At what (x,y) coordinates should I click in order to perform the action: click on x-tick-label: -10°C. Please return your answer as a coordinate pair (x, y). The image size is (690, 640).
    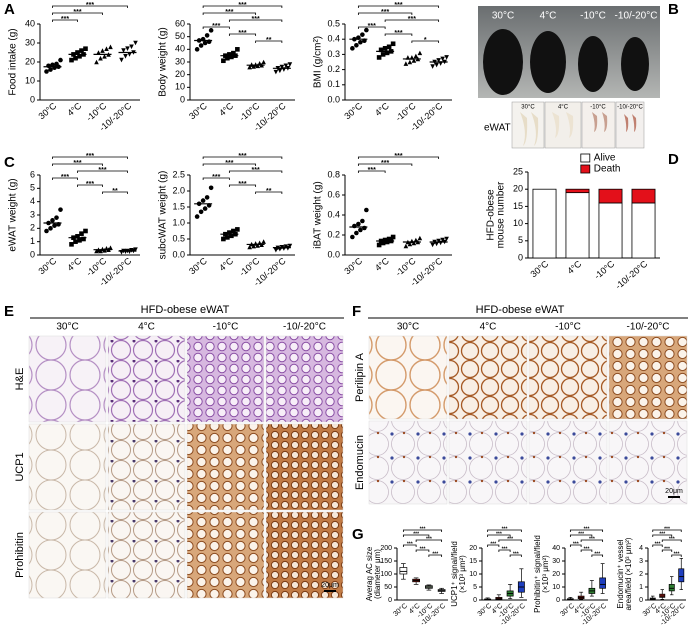
    Looking at the image, I should click on (604, 269).